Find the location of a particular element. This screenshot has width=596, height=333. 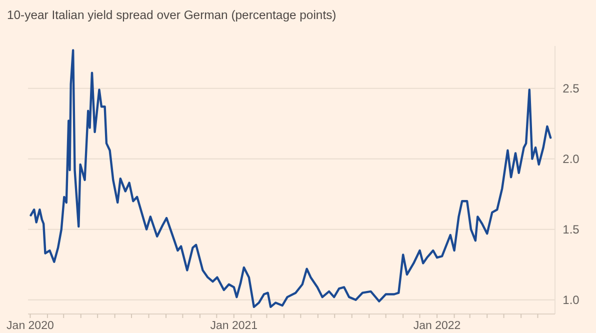

x-tick-label: Jan 2022 is located at coordinates (437, 326).